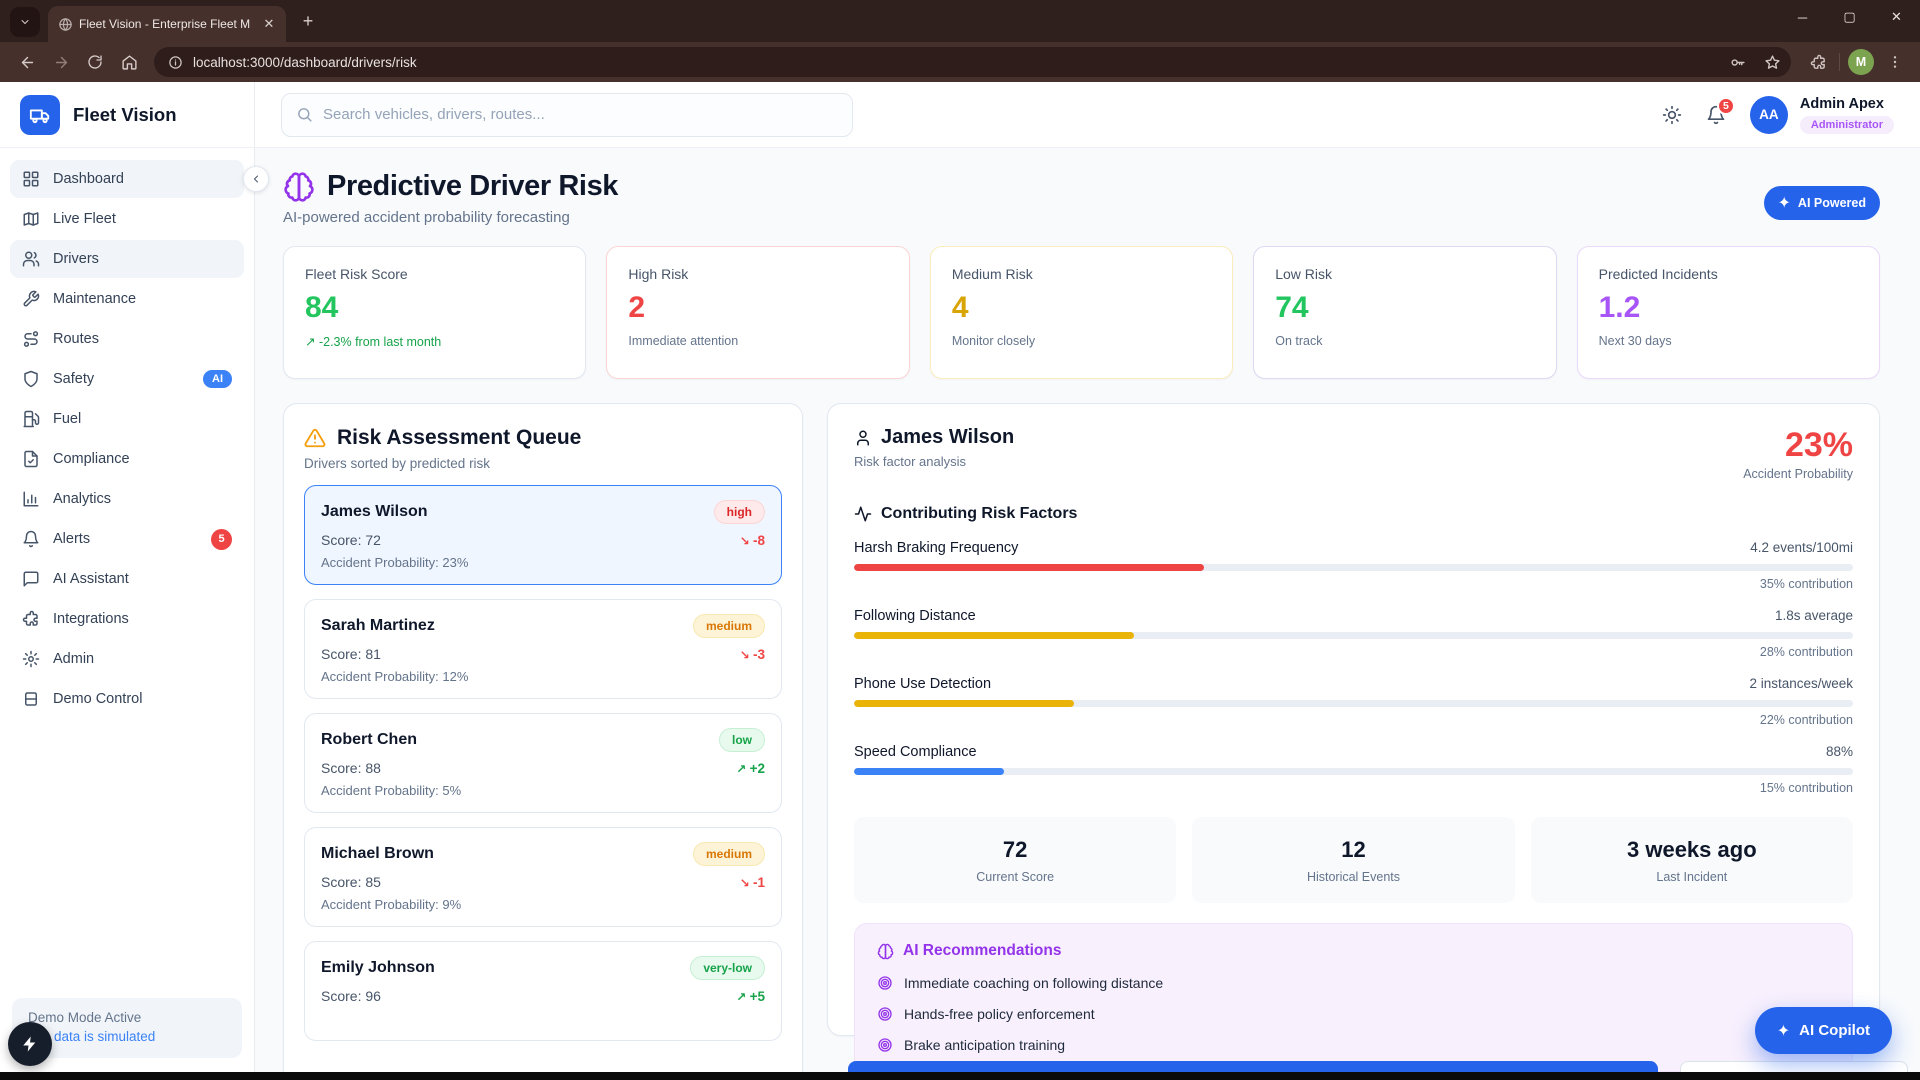 This screenshot has height=1080, width=1920. I want to click on detail-subtitle: Risk factor analysis, so click(910, 461).